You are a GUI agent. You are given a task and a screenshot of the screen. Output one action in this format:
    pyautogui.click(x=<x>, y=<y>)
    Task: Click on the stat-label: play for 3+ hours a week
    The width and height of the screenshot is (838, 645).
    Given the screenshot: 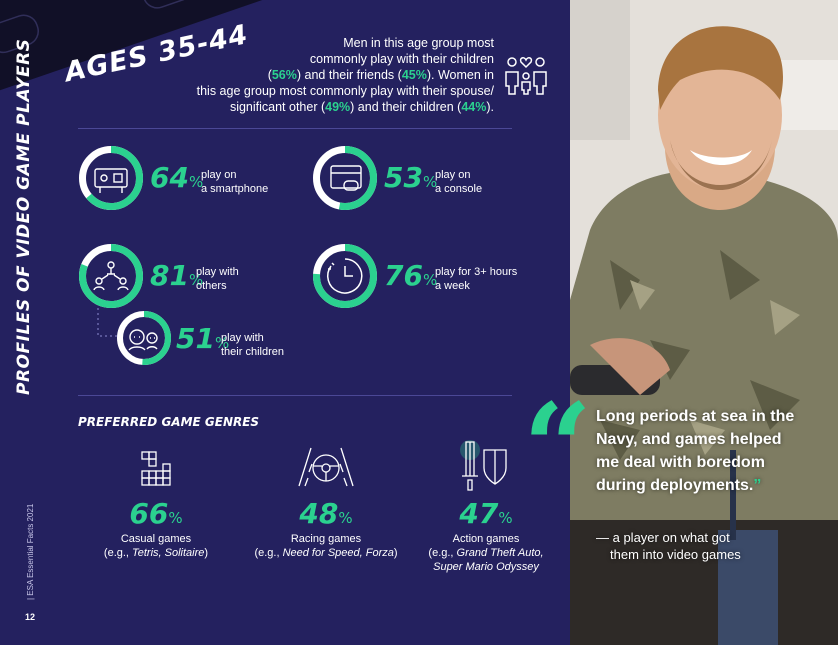 What is the action you would take?
    pyautogui.click(x=476, y=279)
    